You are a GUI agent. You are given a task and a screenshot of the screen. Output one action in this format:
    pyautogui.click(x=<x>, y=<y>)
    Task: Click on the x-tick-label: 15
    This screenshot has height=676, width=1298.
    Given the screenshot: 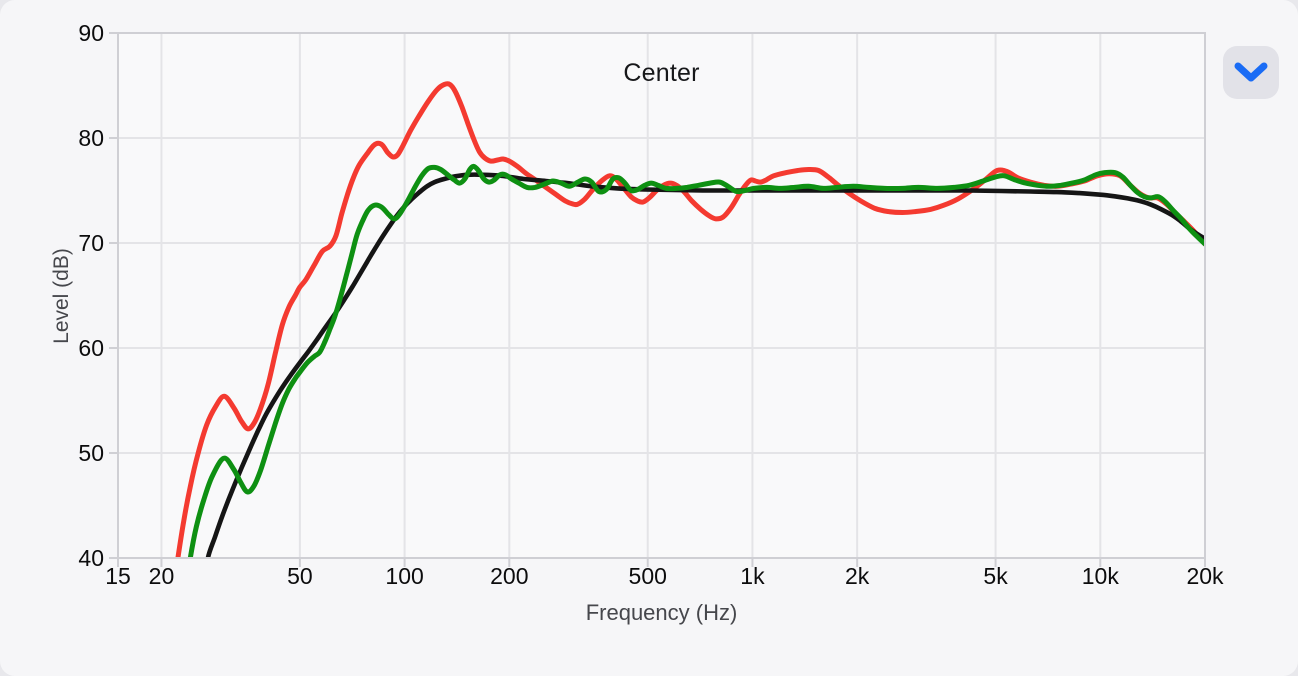 What is the action you would take?
    pyautogui.click(x=118, y=576)
    